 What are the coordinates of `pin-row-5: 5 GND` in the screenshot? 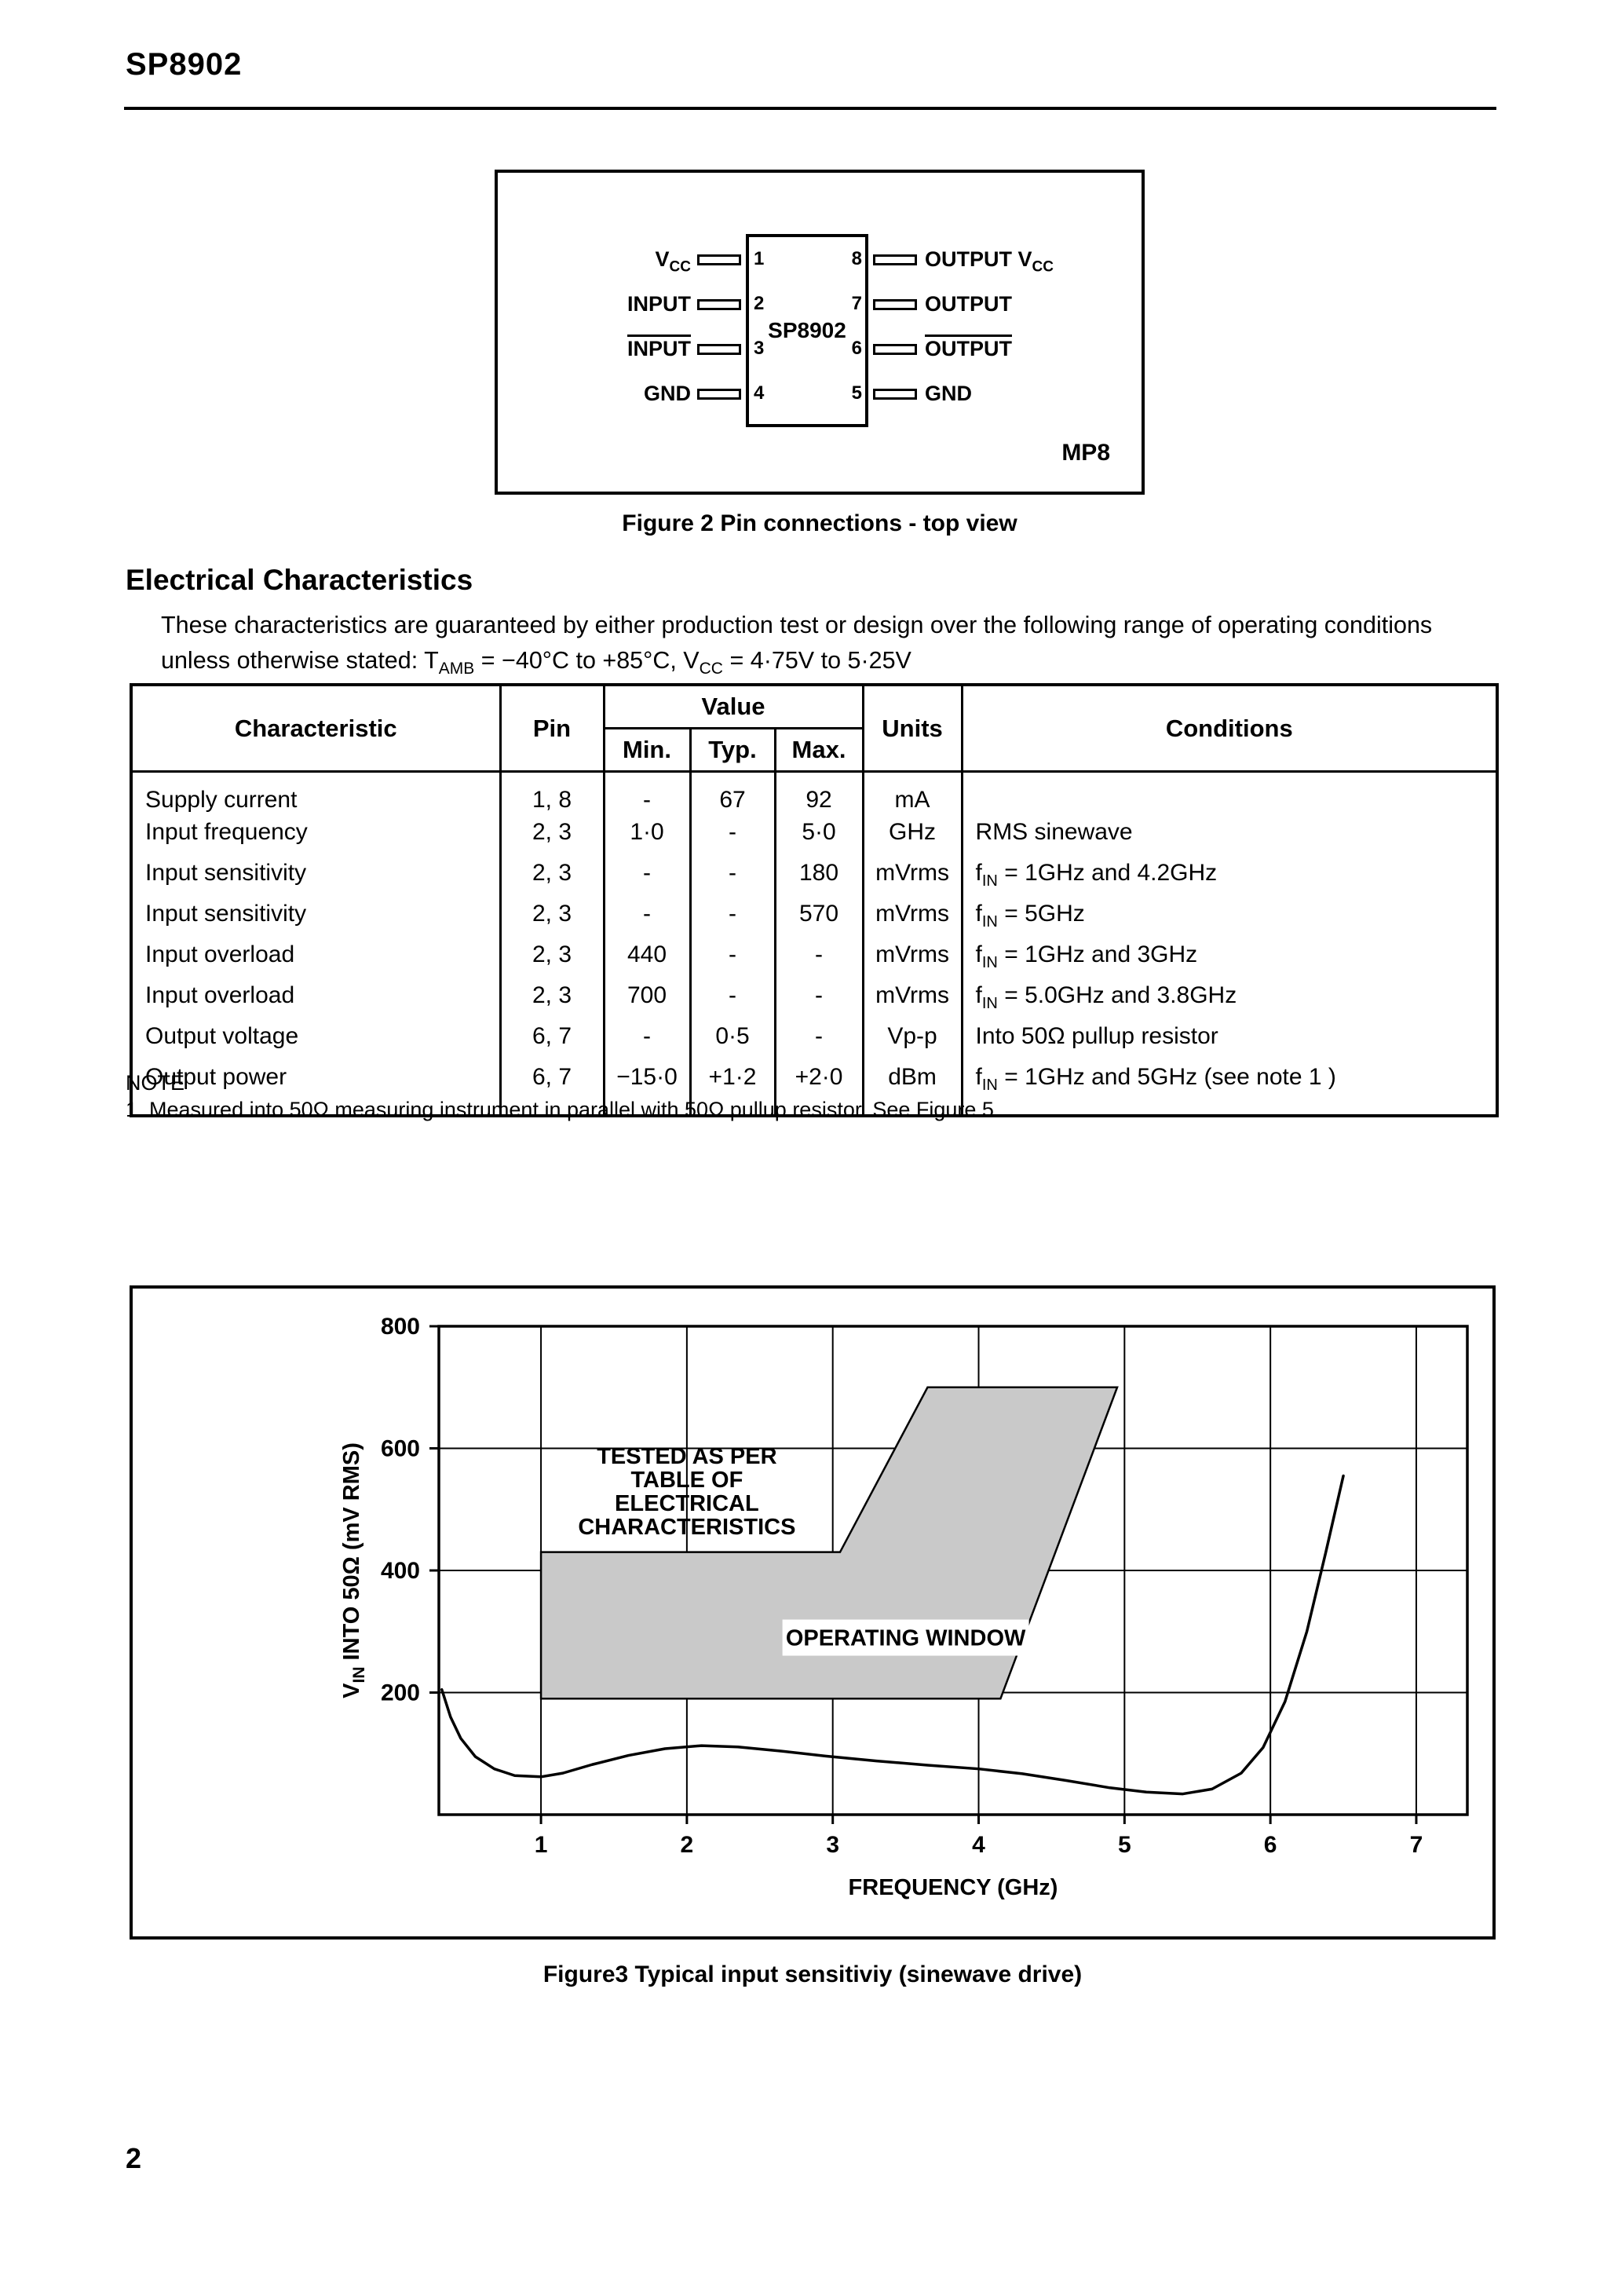 It's located at (820, 394).